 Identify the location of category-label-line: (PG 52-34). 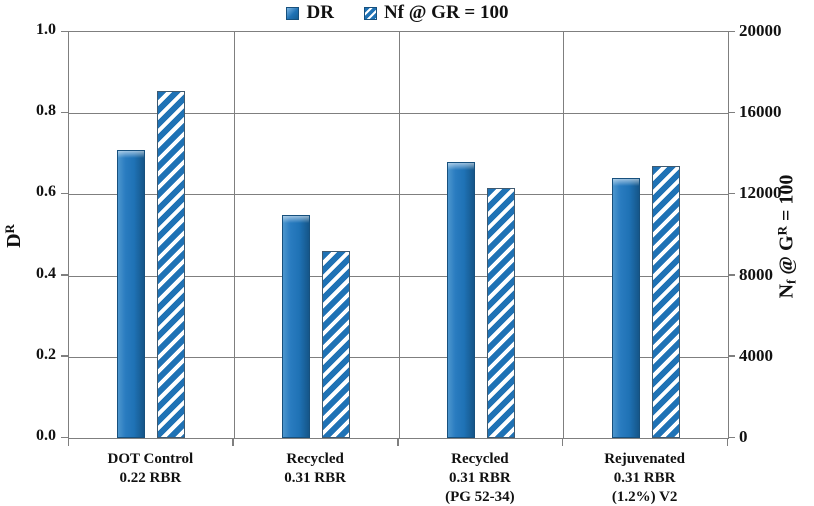
(480, 497).